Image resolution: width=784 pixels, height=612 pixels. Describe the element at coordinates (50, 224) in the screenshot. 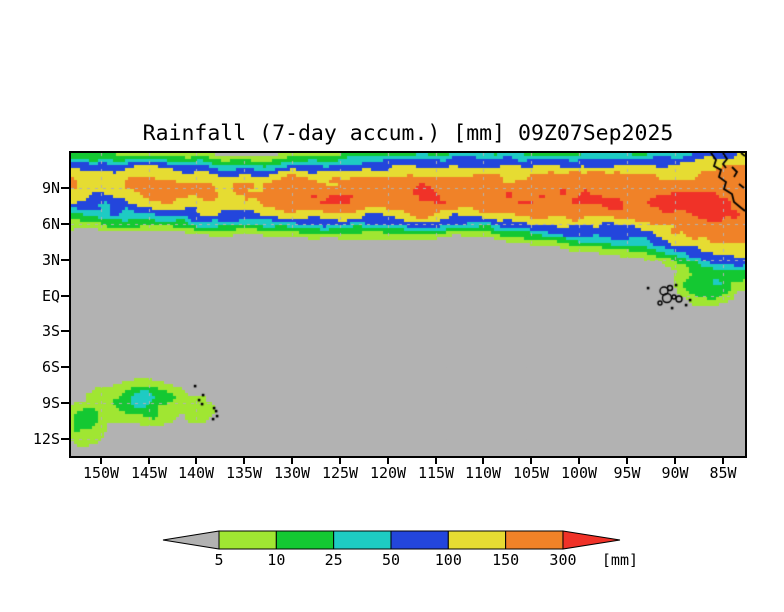

I see `lat-tick-label: 6N` at that location.